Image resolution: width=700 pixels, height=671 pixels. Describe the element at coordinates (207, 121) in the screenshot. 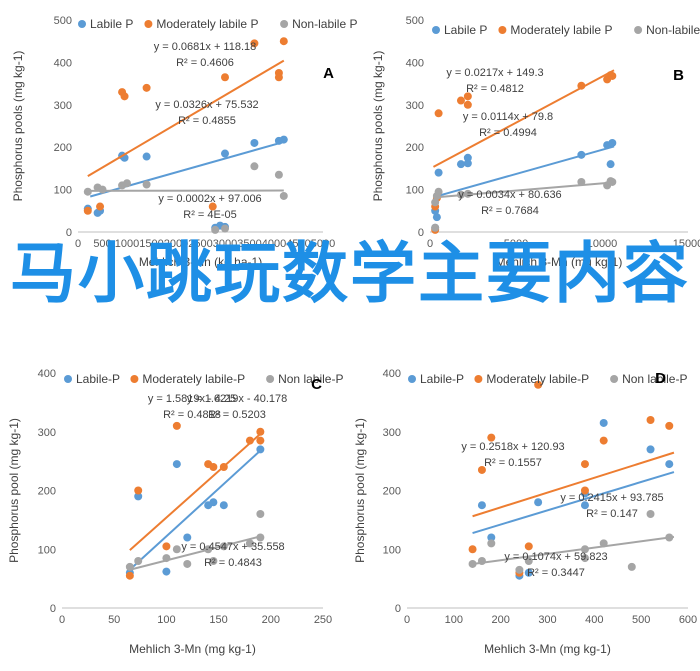

I see `r2-label: R² = 0.4855` at that location.